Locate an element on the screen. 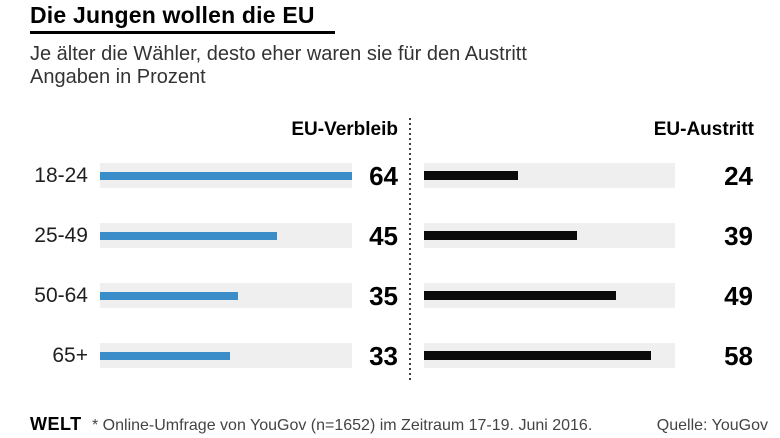 The width and height of the screenshot is (780, 438). leave-value: 49 is located at coordinates (738, 296).